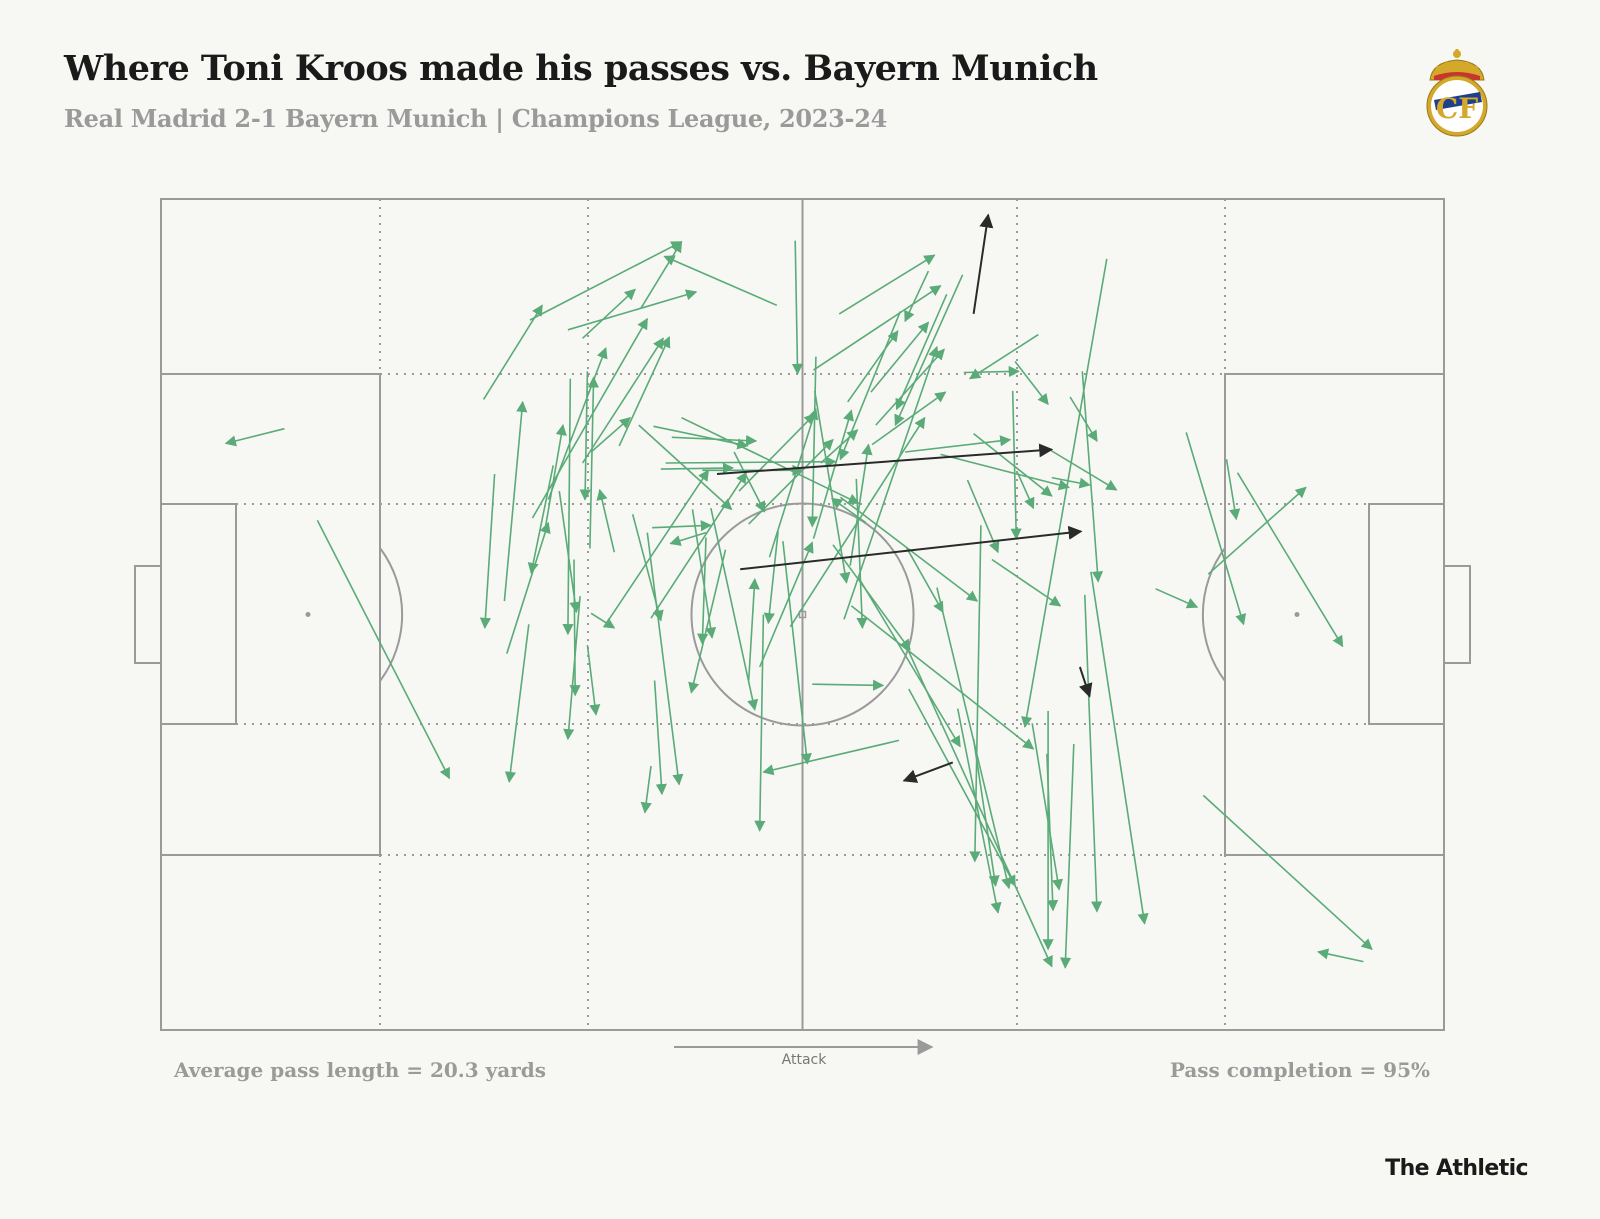  I want to click on centre-spot, so click(802, 614).